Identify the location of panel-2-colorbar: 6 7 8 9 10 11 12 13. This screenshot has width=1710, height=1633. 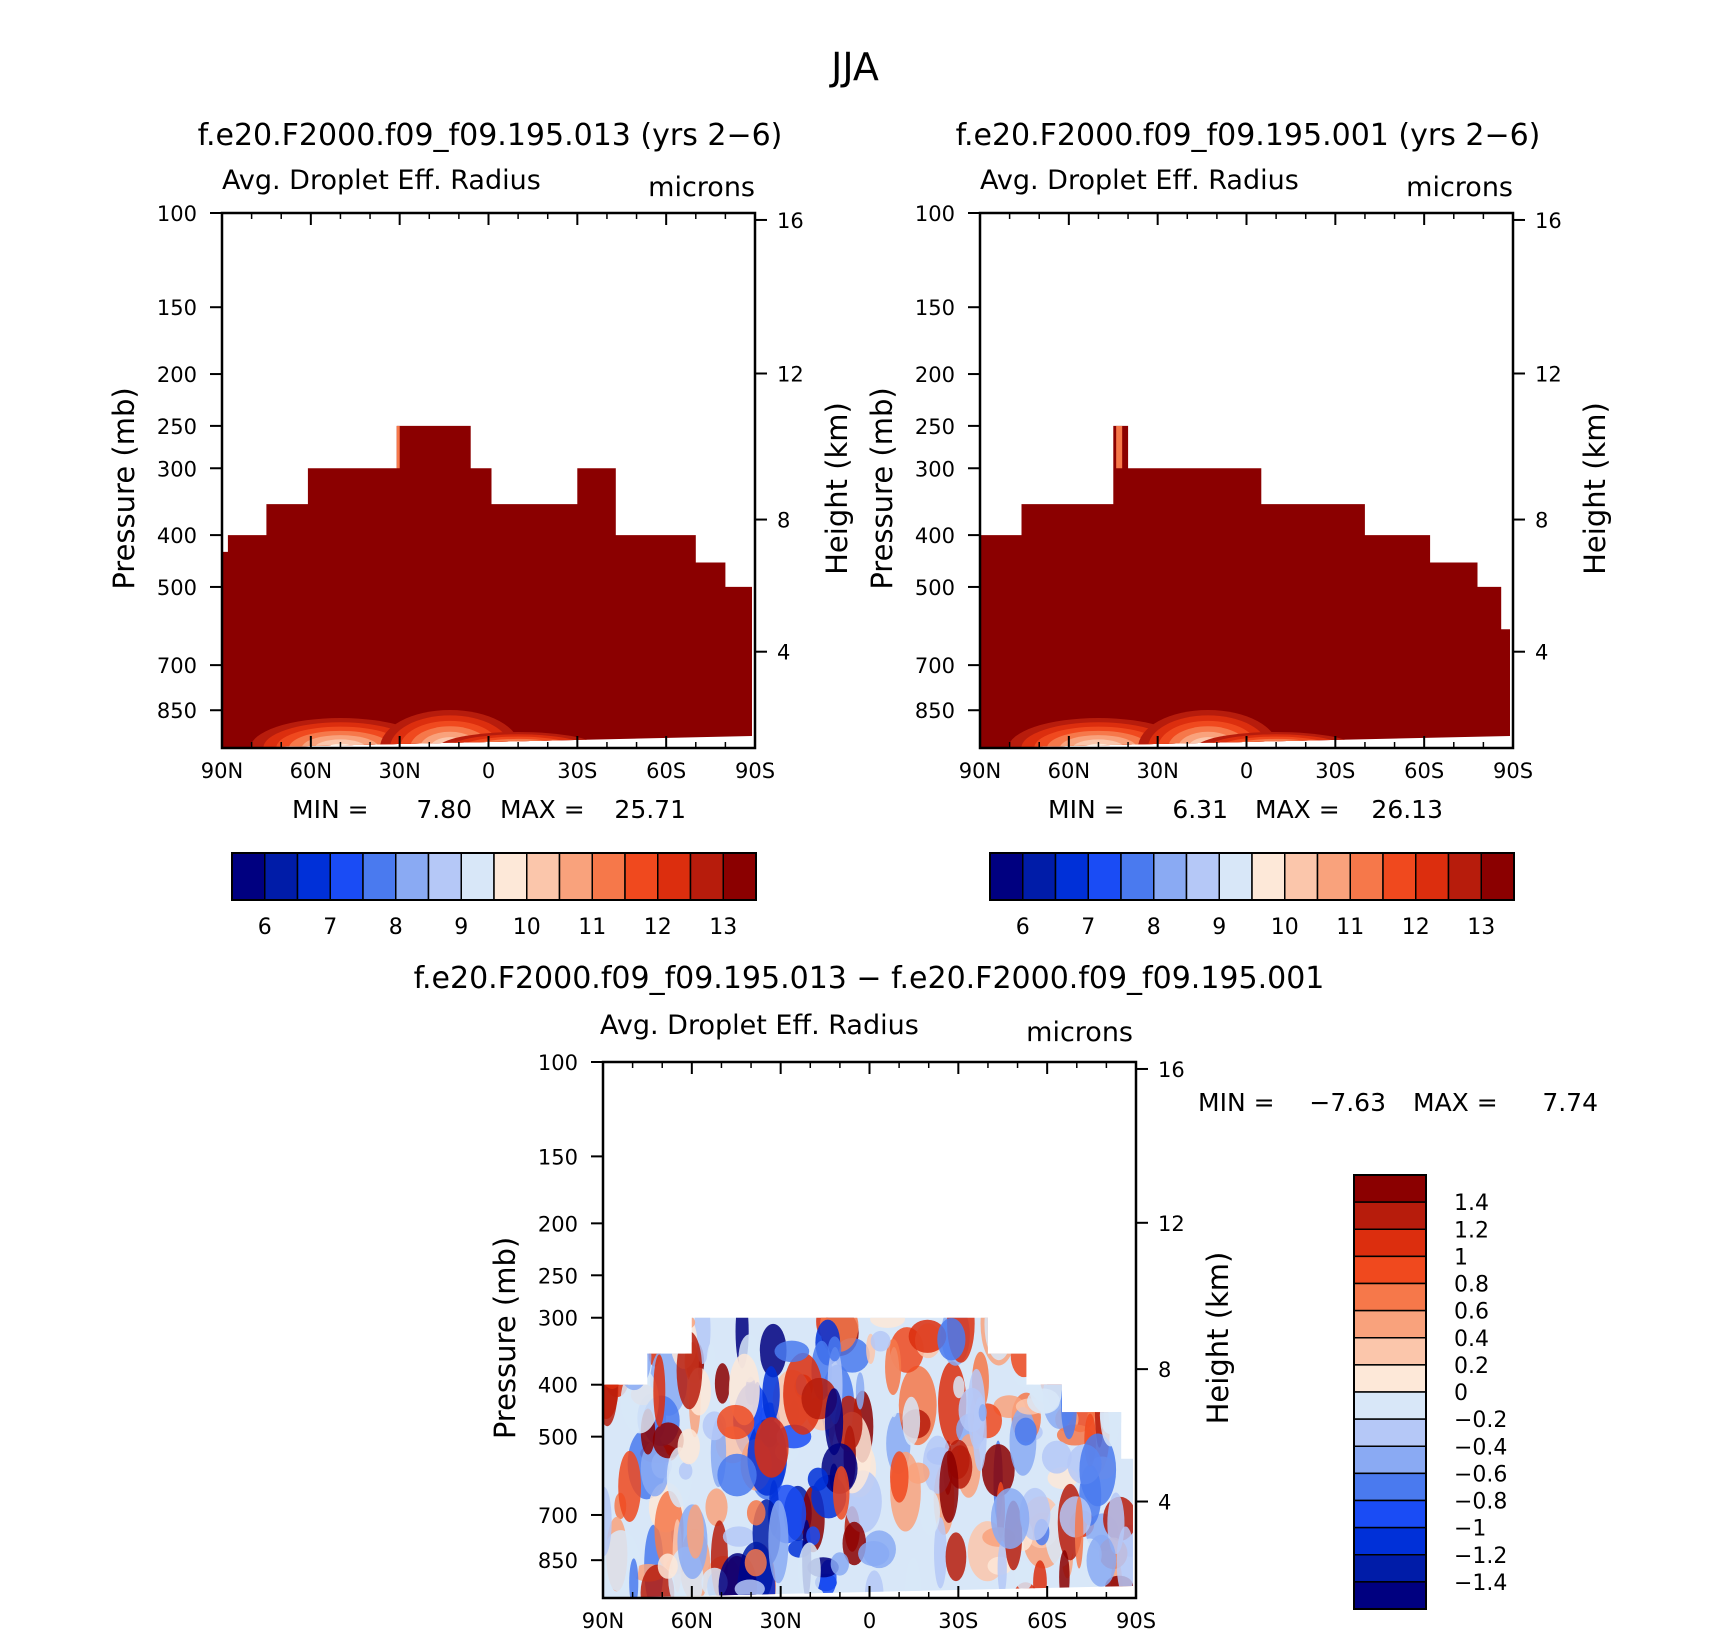
(1252, 896).